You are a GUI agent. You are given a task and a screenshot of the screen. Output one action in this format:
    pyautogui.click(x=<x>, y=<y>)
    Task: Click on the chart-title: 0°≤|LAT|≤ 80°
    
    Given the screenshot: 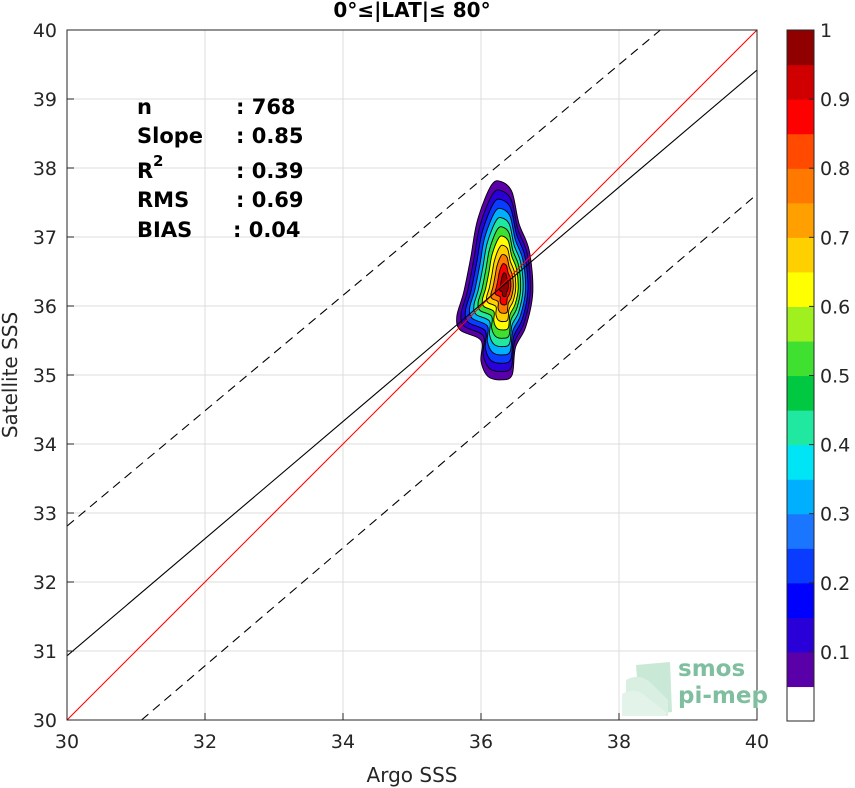 What is the action you would take?
    pyautogui.click(x=411, y=11)
    